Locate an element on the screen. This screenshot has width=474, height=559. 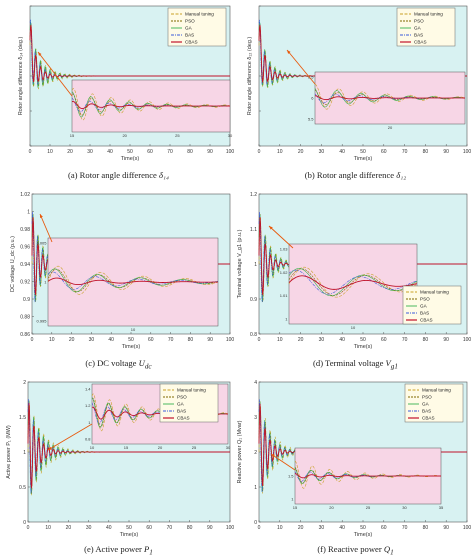
caption-f-subscript: 1 is located at coordinates (392, 552).